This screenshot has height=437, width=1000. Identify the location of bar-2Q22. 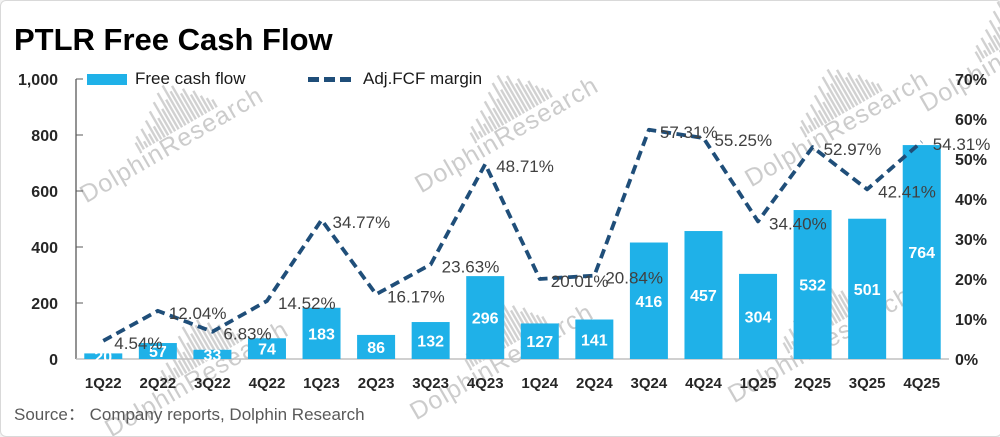
(157, 351).